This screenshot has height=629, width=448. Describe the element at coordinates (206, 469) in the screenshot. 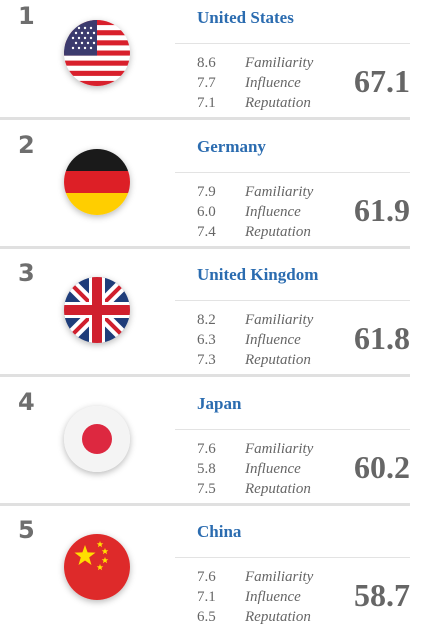

I see `metric-value: 5.8` at that location.